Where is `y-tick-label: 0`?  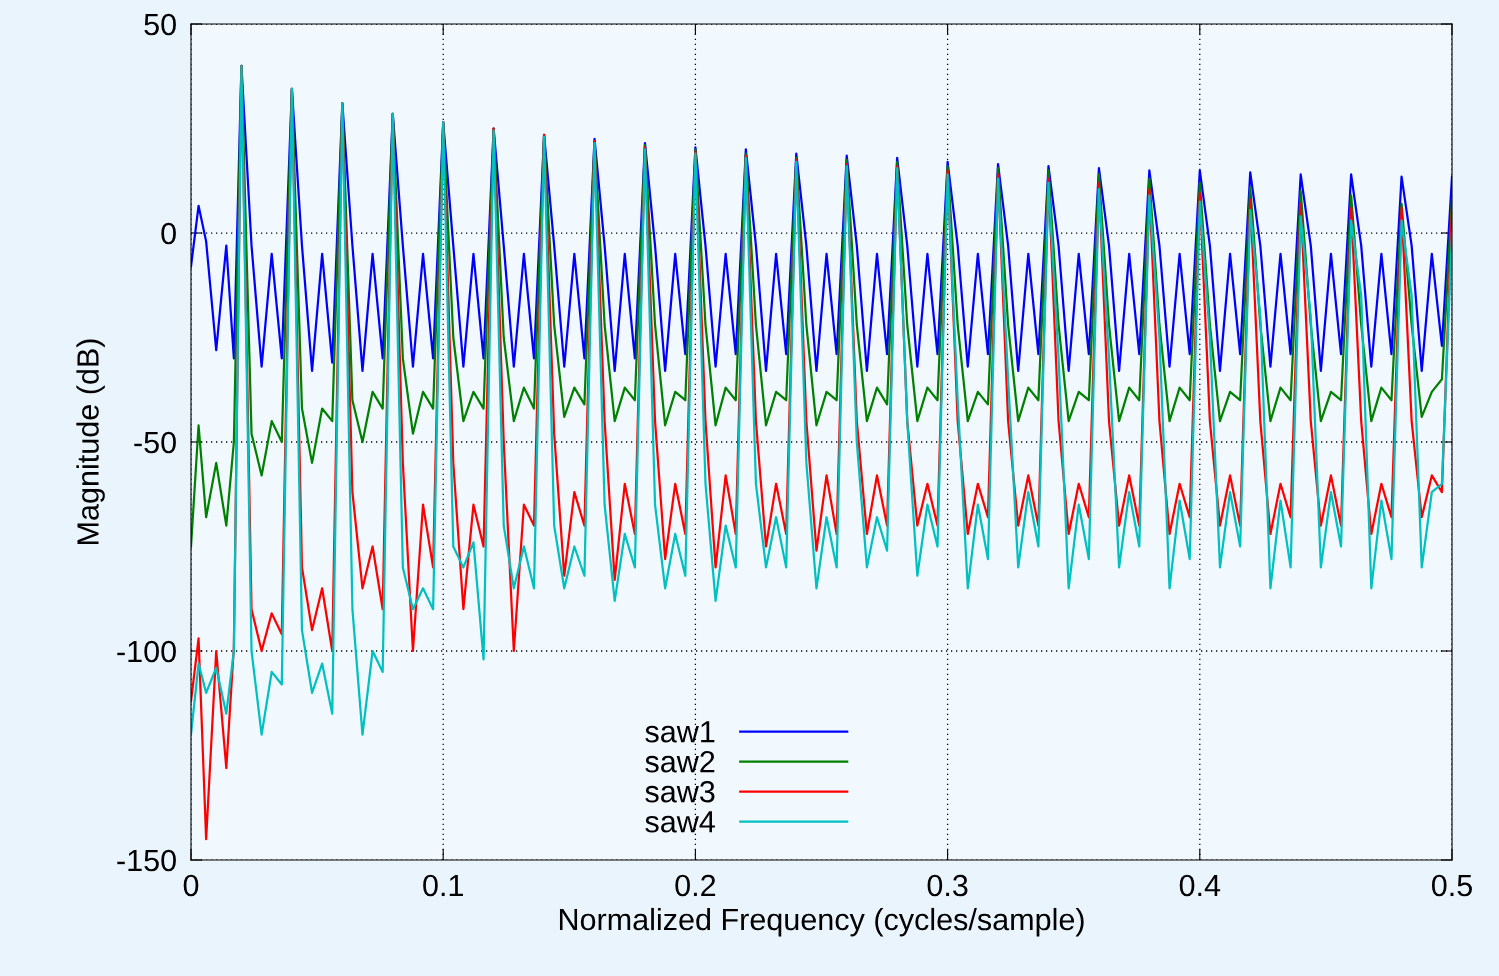
y-tick-label: 0 is located at coordinates (168, 233).